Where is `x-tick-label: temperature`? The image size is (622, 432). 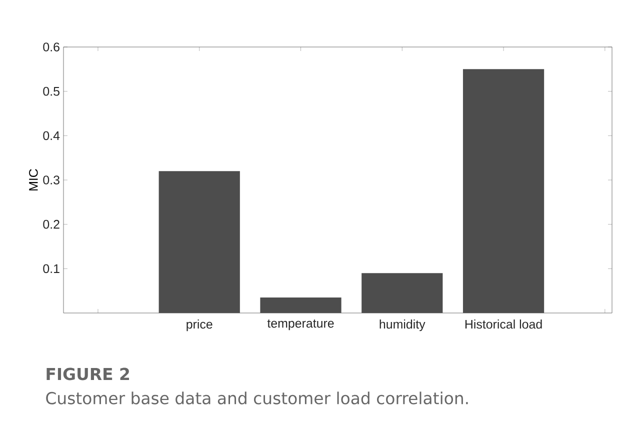 x-tick-label: temperature is located at coordinates (300, 325).